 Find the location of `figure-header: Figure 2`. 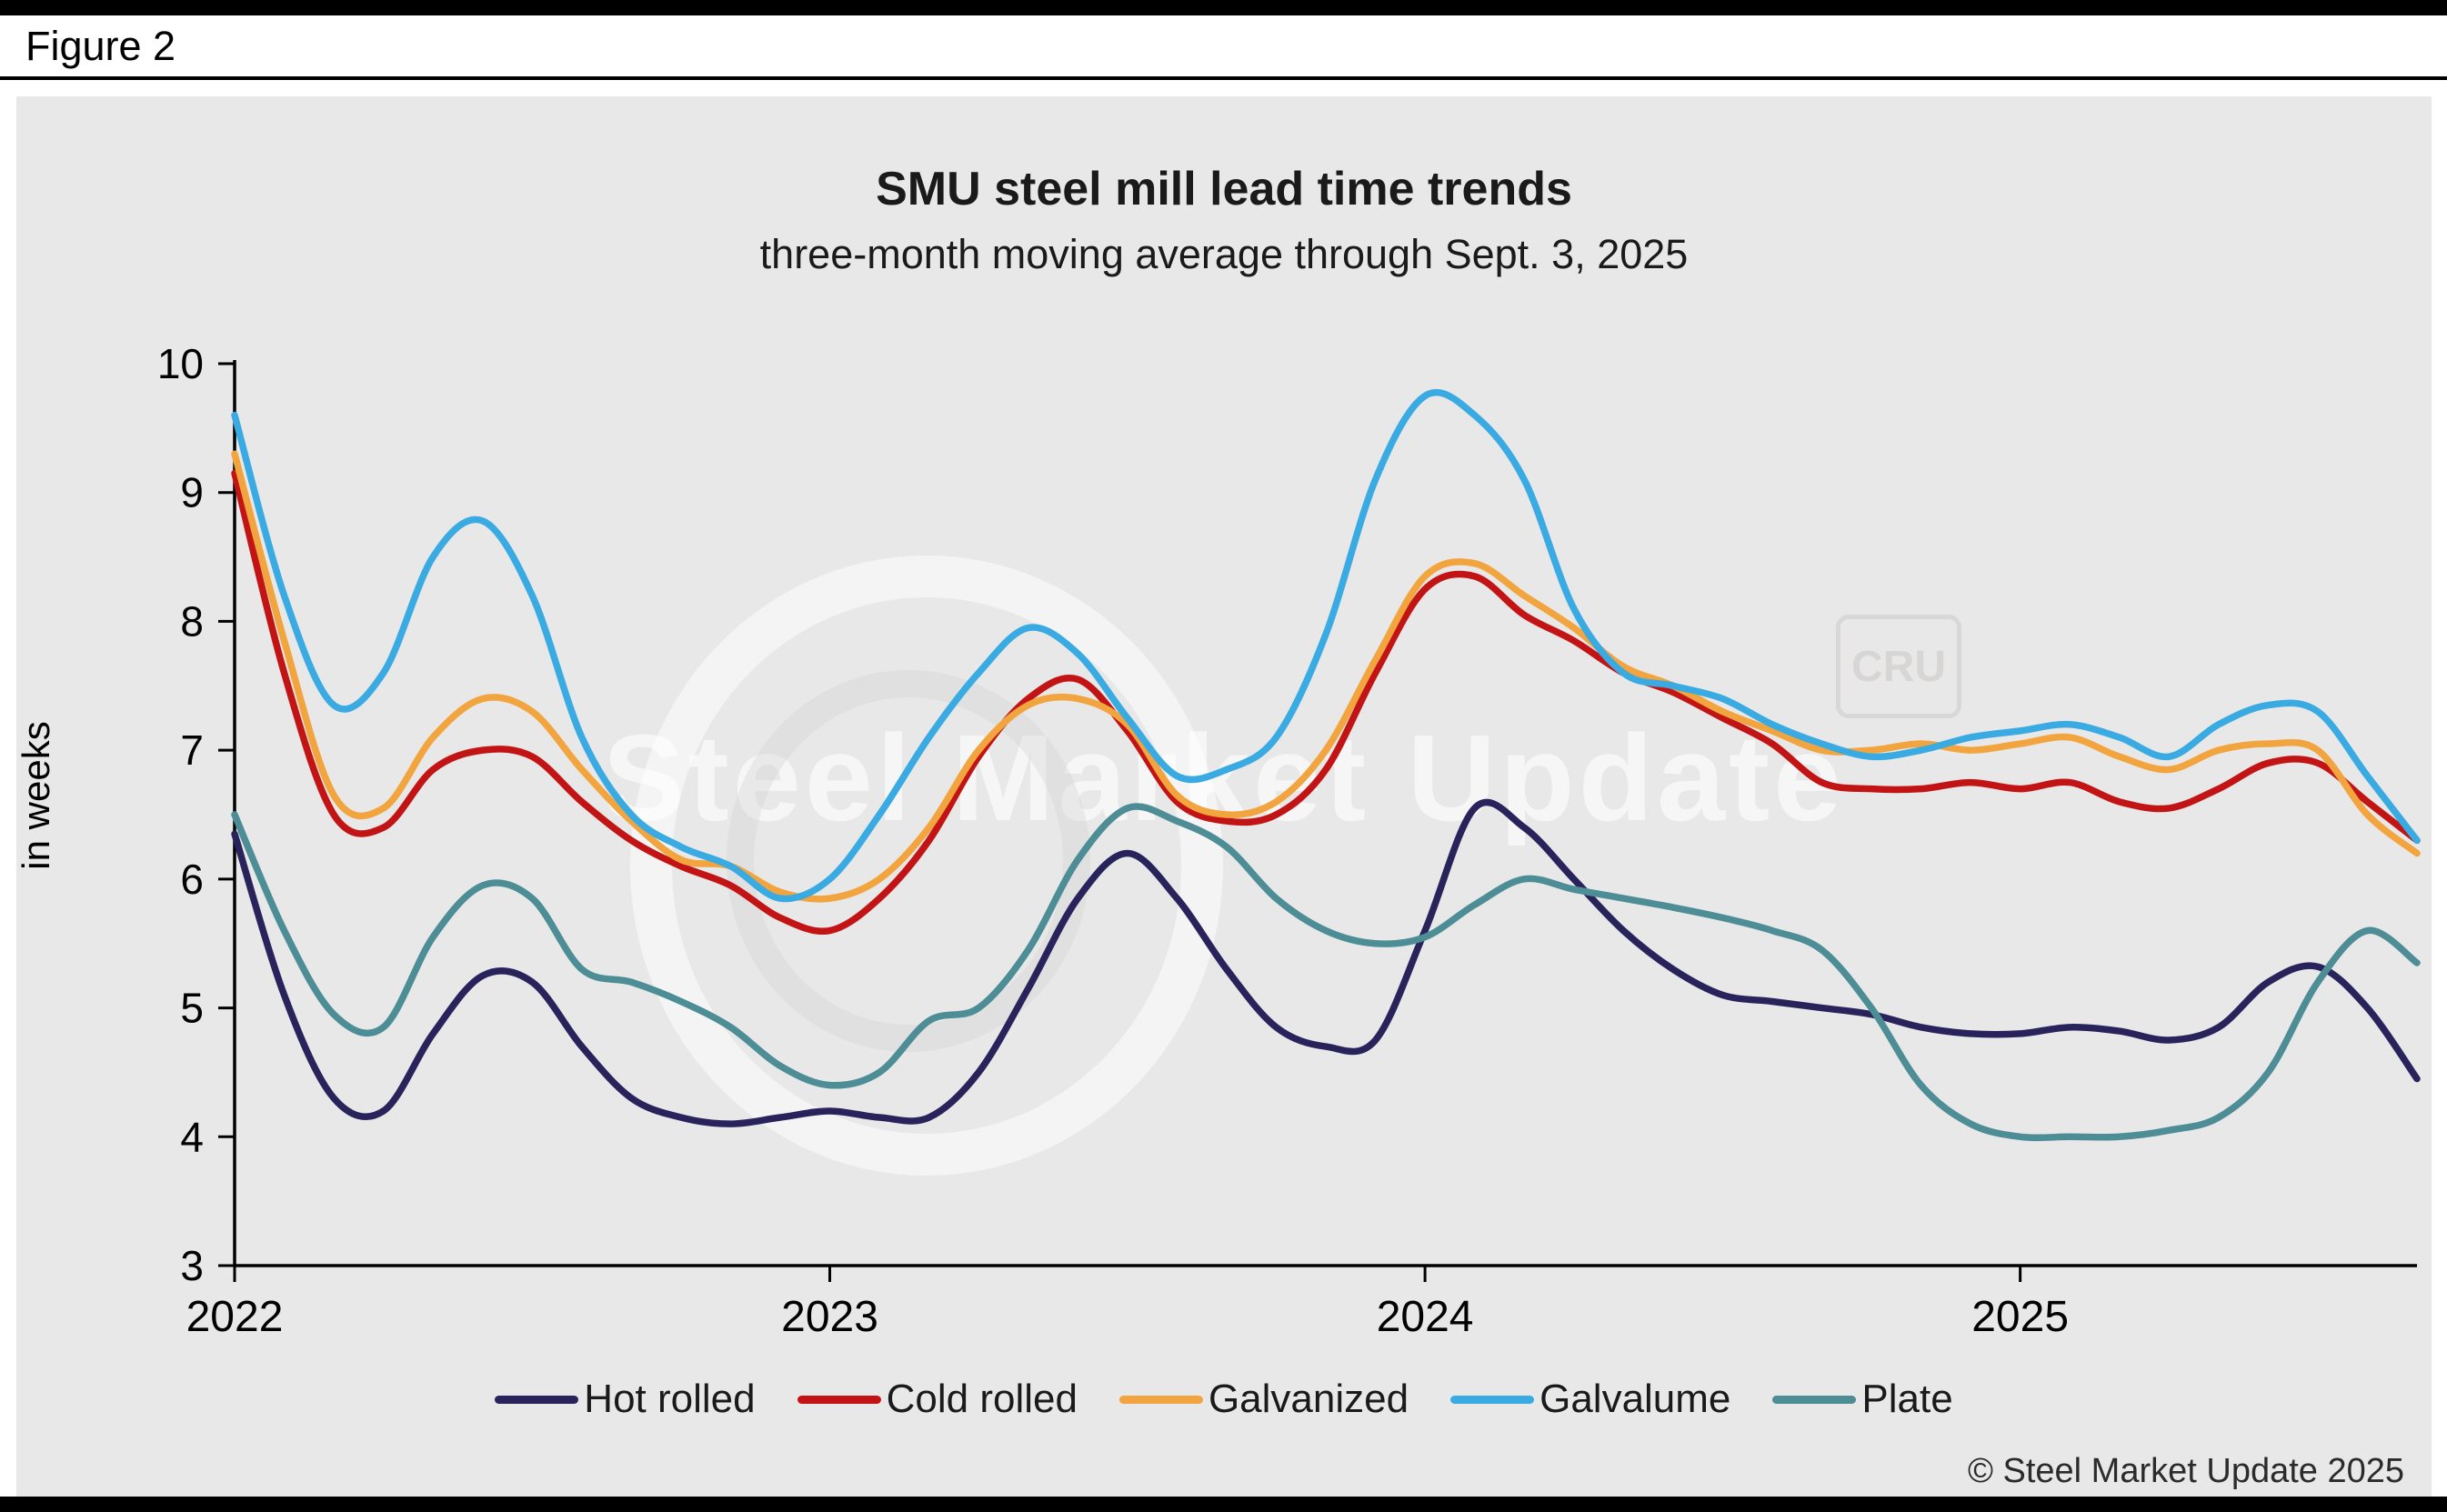

figure-header: Figure 2 is located at coordinates (1224, 47).